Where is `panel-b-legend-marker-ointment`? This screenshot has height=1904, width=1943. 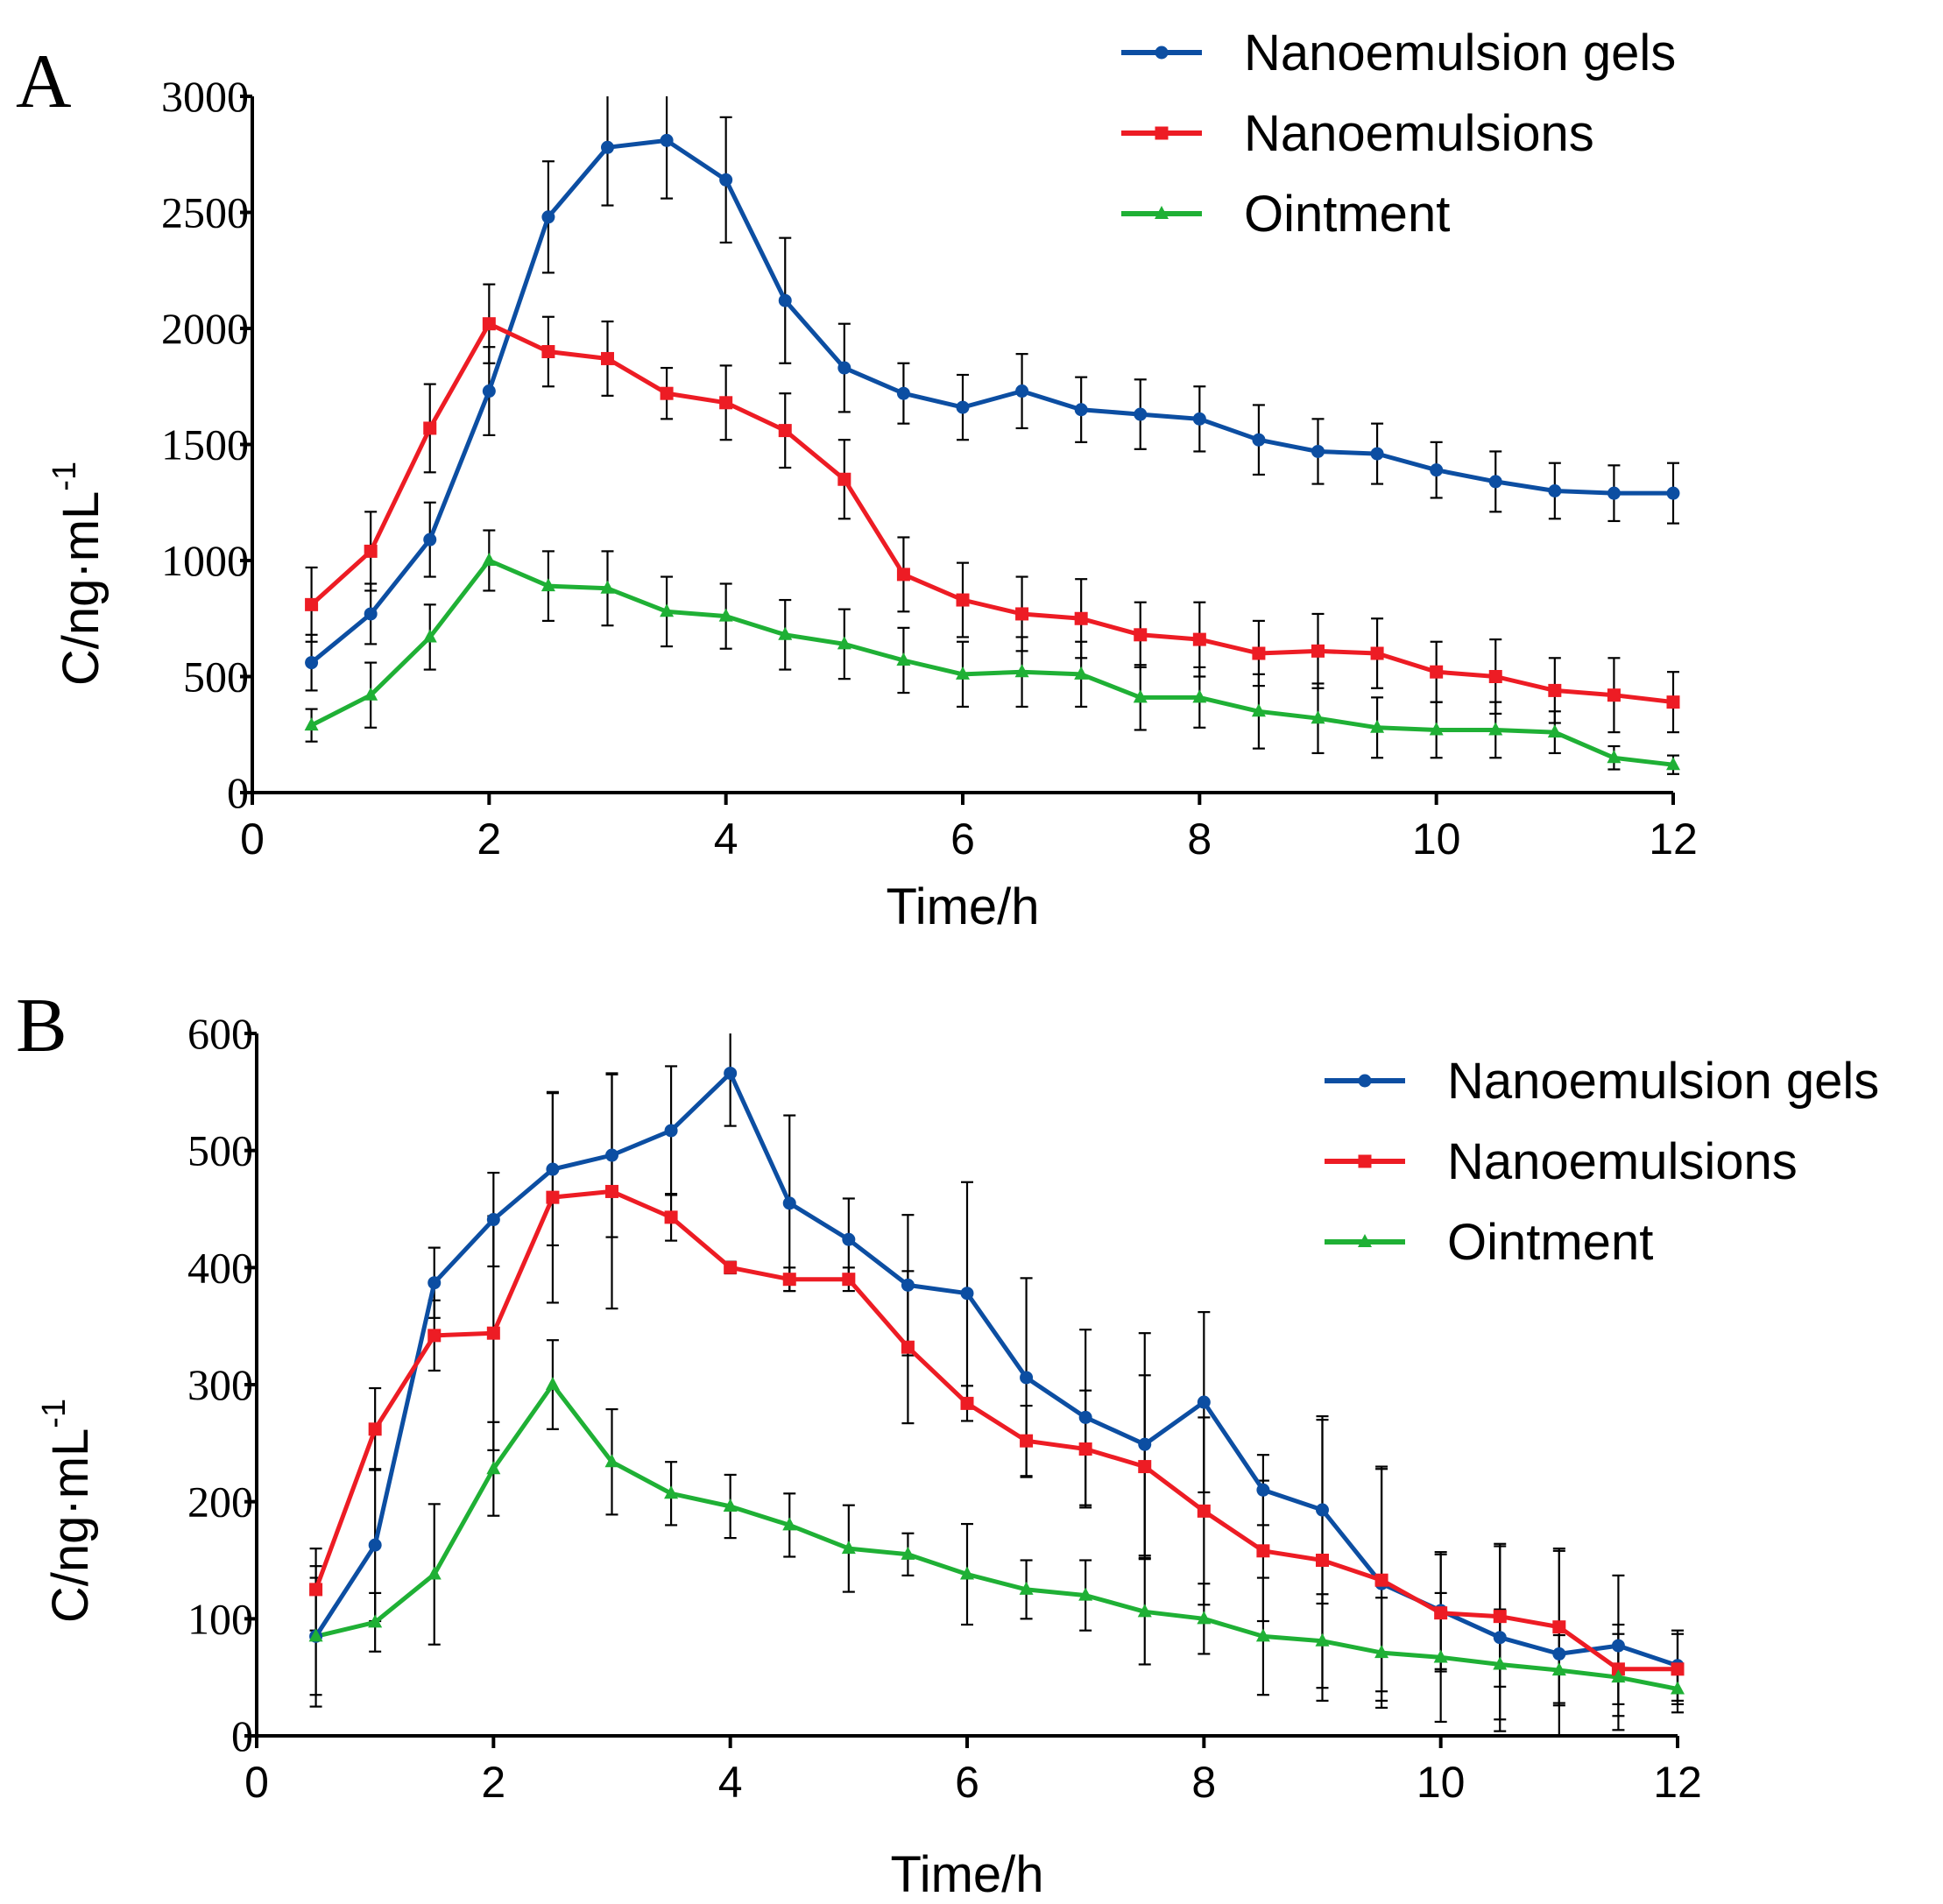
panel-b-legend-marker-ointment is located at coordinates (1365, 1240).